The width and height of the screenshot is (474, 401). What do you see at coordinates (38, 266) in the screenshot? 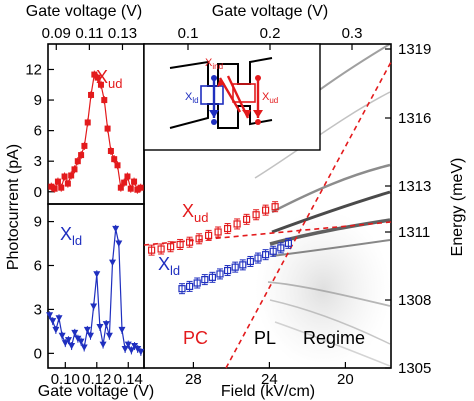
I see `bottom-left-y-tick-label: 6` at bounding box center [38, 266].